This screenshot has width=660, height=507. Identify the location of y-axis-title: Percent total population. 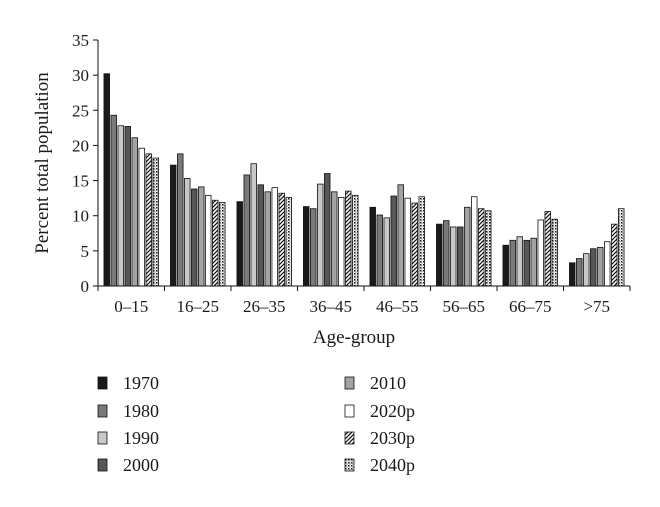
(42, 163).